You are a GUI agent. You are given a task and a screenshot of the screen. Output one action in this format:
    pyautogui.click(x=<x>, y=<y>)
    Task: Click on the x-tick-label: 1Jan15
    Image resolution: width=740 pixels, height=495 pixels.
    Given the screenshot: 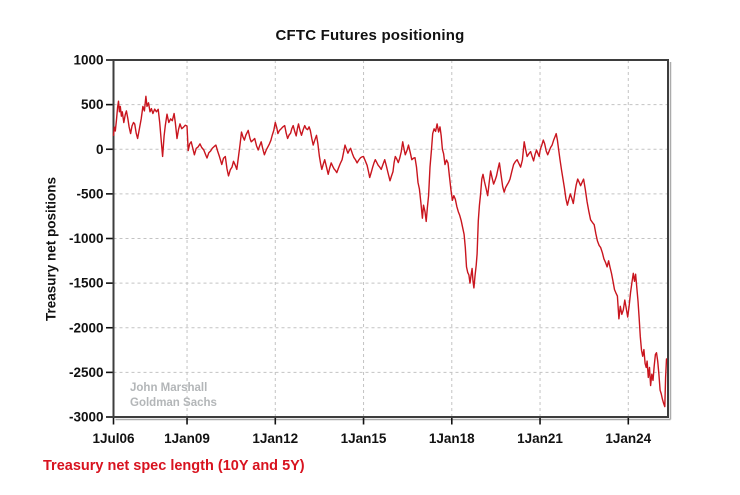 What is the action you would take?
    pyautogui.click(x=364, y=438)
    